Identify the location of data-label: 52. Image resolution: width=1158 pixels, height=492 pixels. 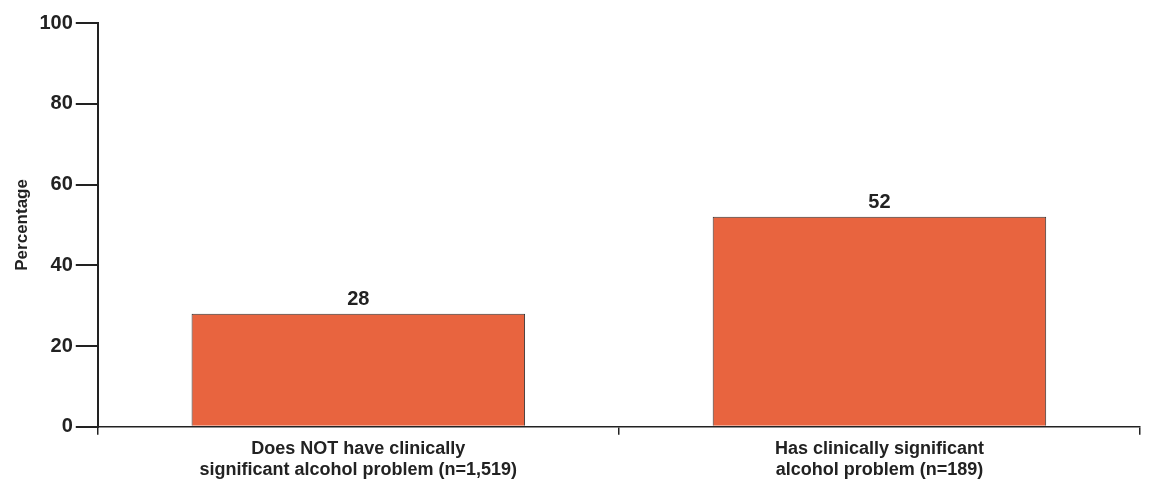
(879, 201).